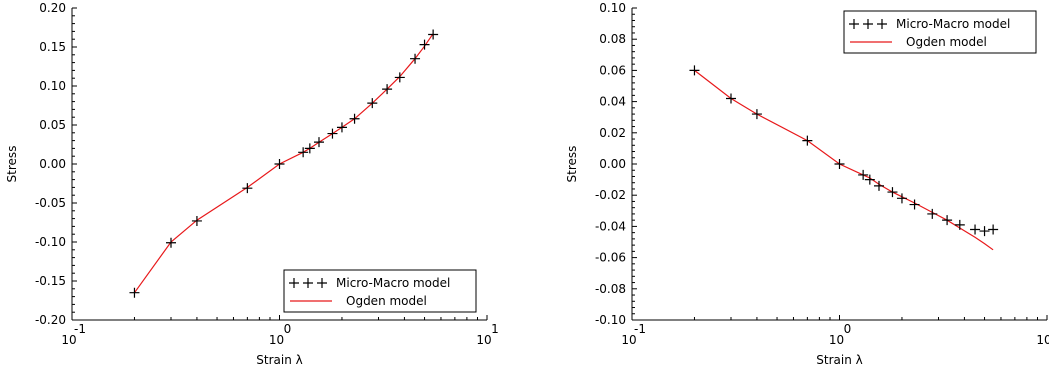 This screenshot has width=1049, height=374. Describe the element at coordinates (495, 329) in the screenshot. I see `x-tick-exponent: 1` at that location.